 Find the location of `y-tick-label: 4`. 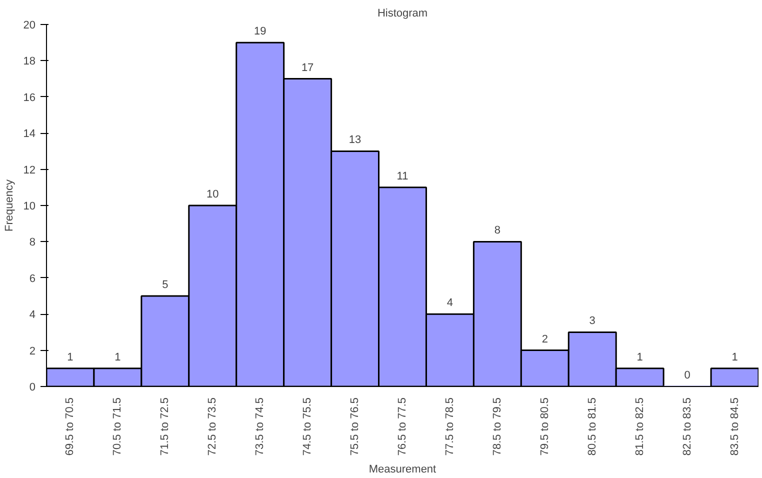

y-tick-label: 4 is located at coordinates (32, 315).